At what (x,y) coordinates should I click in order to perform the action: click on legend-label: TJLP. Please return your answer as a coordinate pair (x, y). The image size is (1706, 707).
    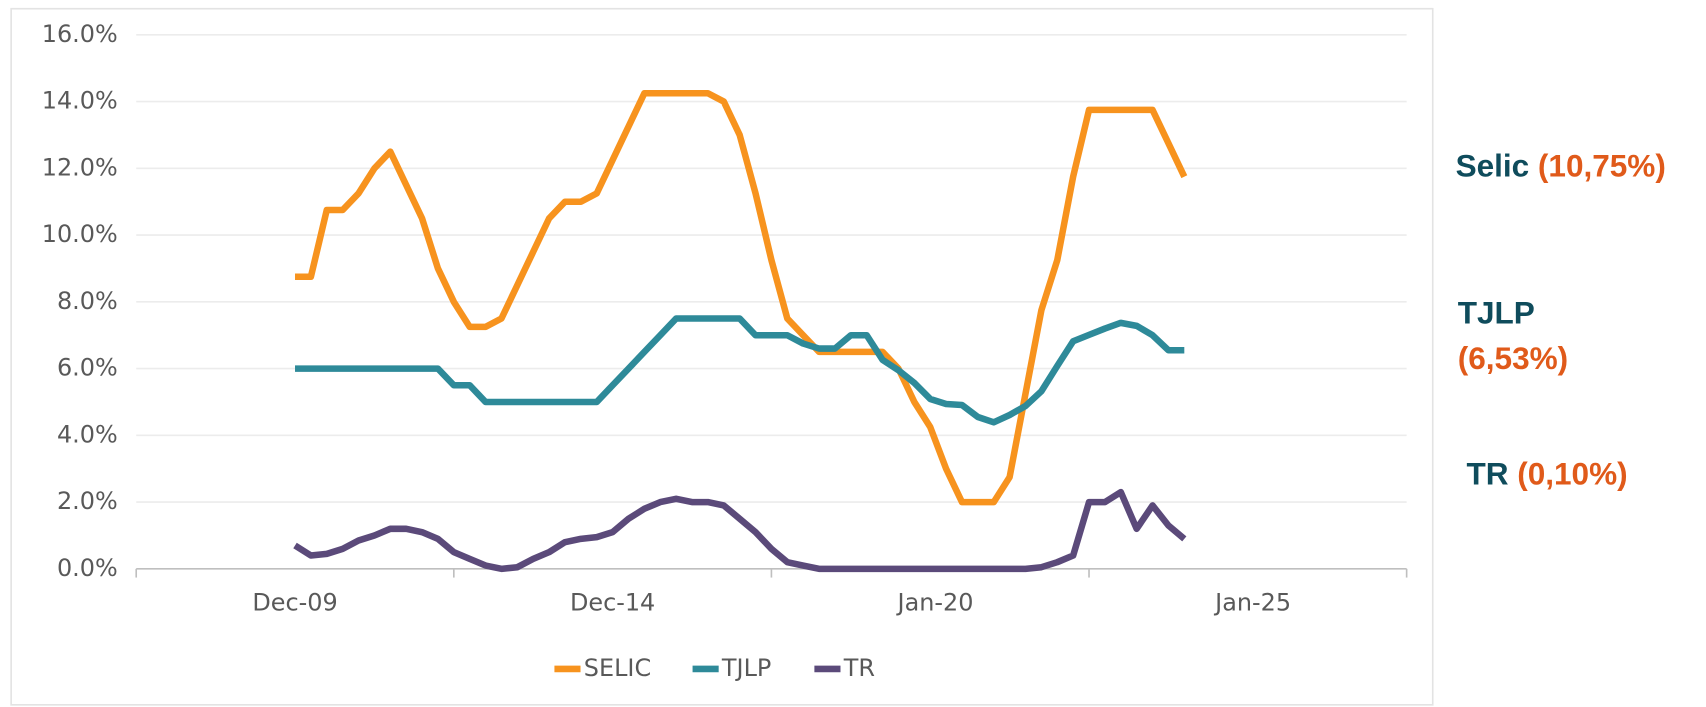
    Looking at the image, I should click on (746, 668).